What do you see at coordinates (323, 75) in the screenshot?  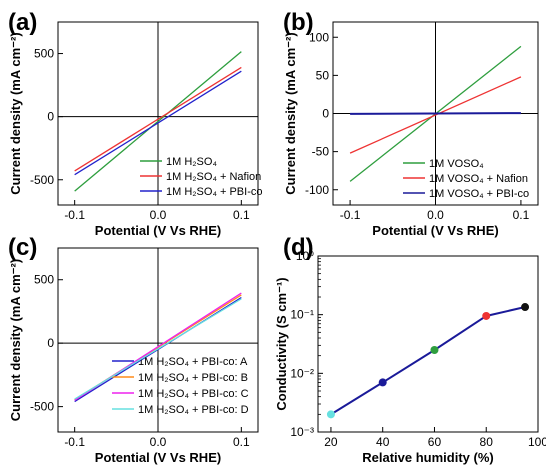 I see `y-tick-label: 50` at bounding box center [323, 75].